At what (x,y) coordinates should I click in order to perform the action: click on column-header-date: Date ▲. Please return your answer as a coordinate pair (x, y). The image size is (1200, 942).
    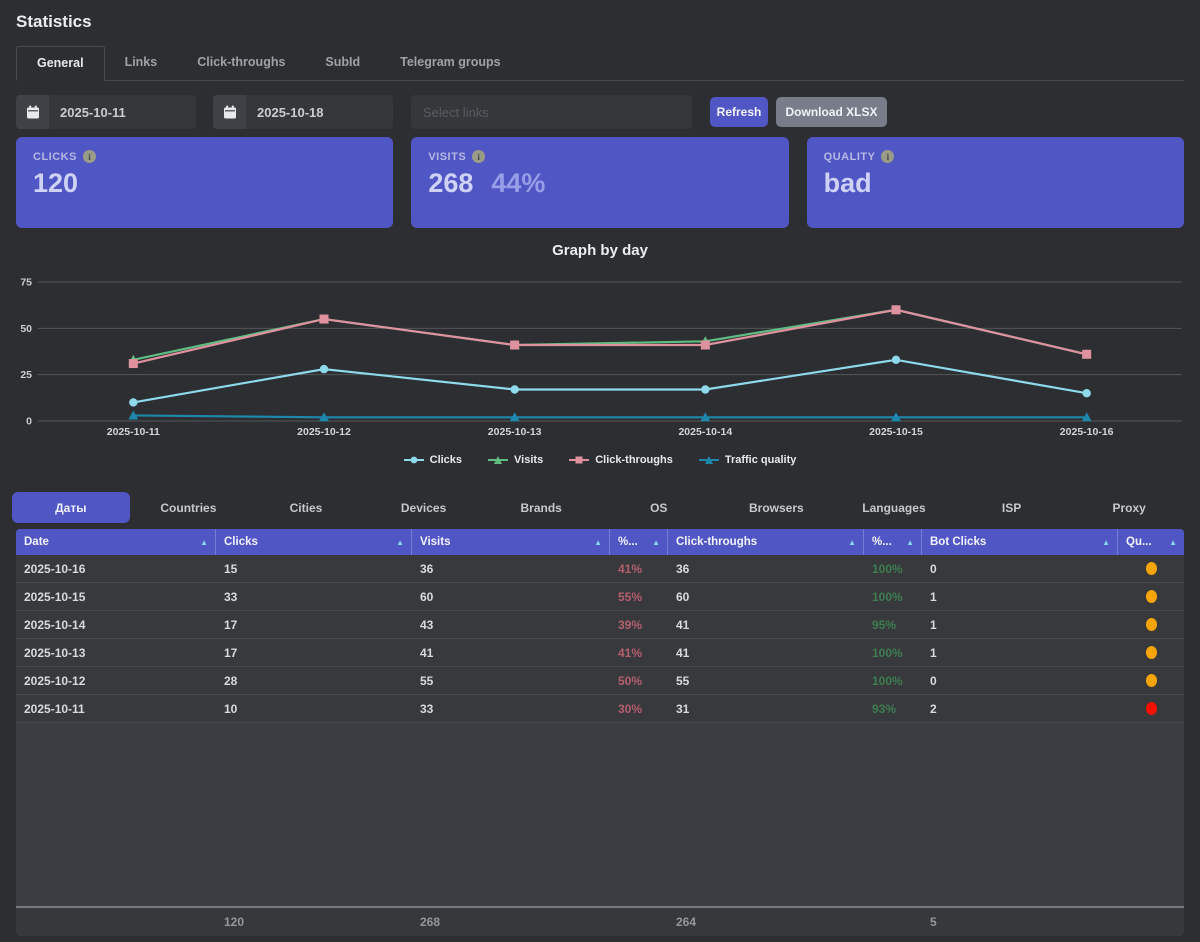
    Looking at the image, I should click on (116, 542).